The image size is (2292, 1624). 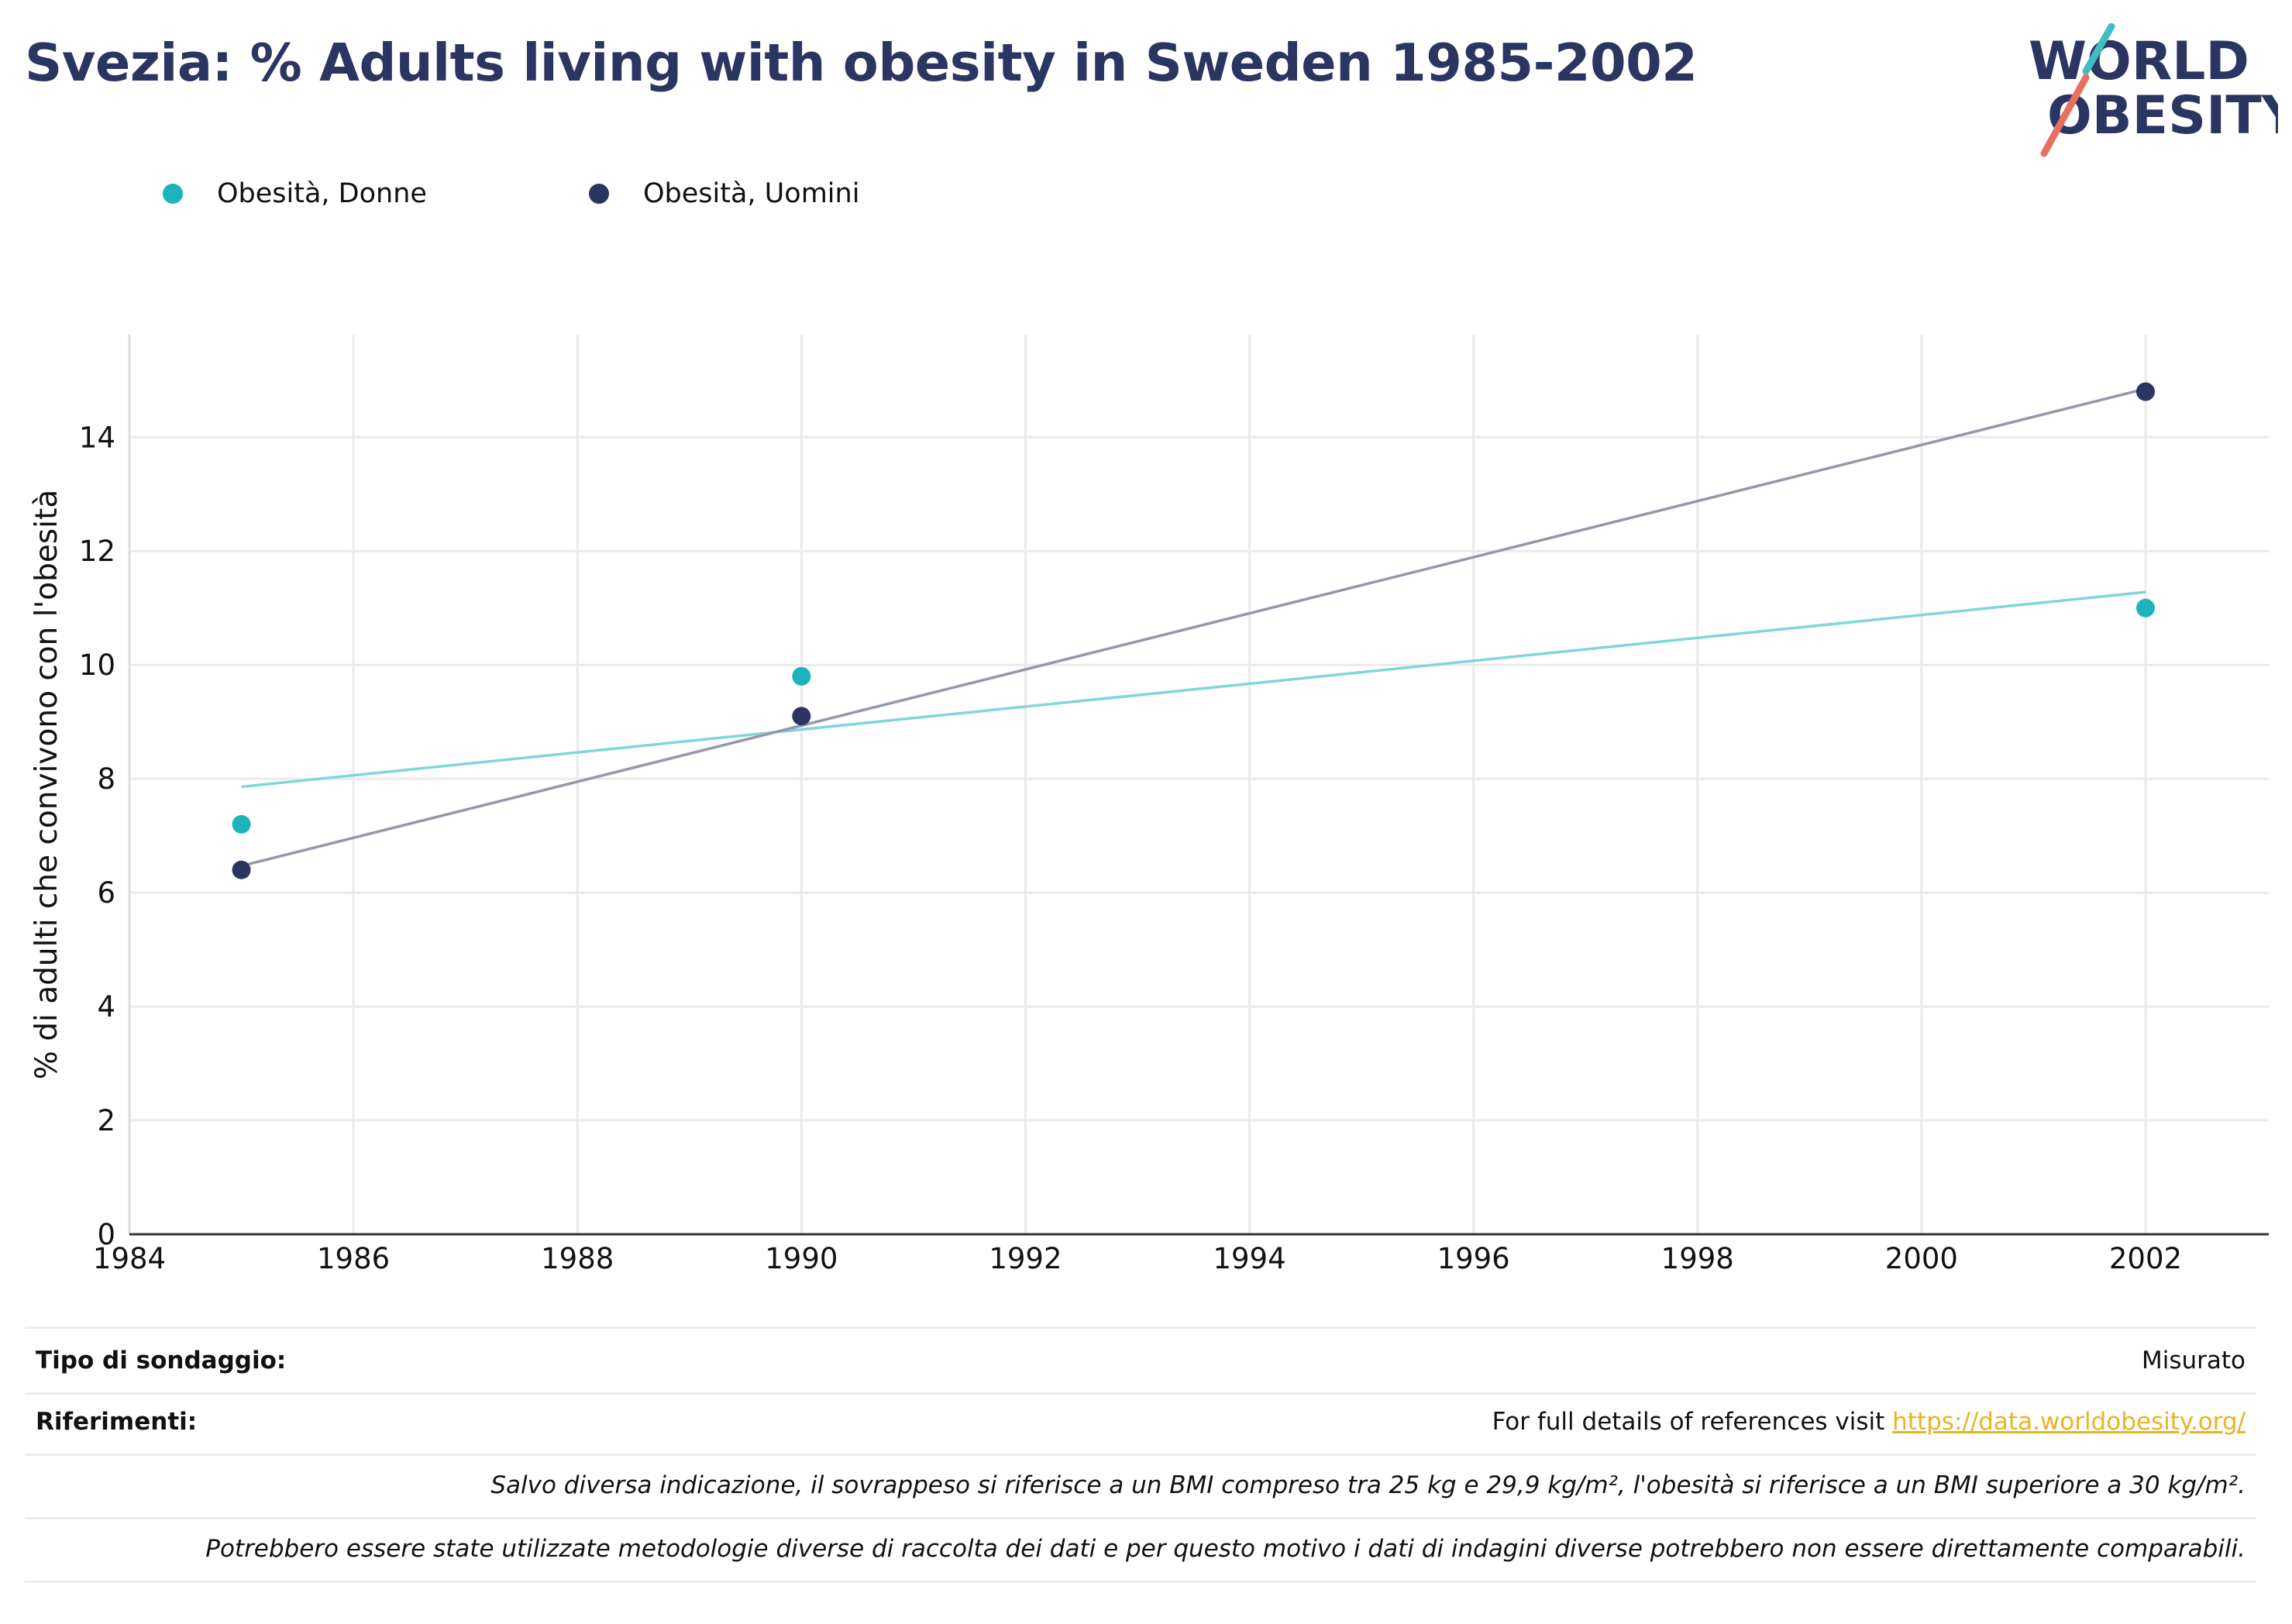 What do you see at coordinates (46, 785) in the screenshot?
I see `y-axis-title: % di adulti che convivono con l'obesità` at bounding box center [46, 785].